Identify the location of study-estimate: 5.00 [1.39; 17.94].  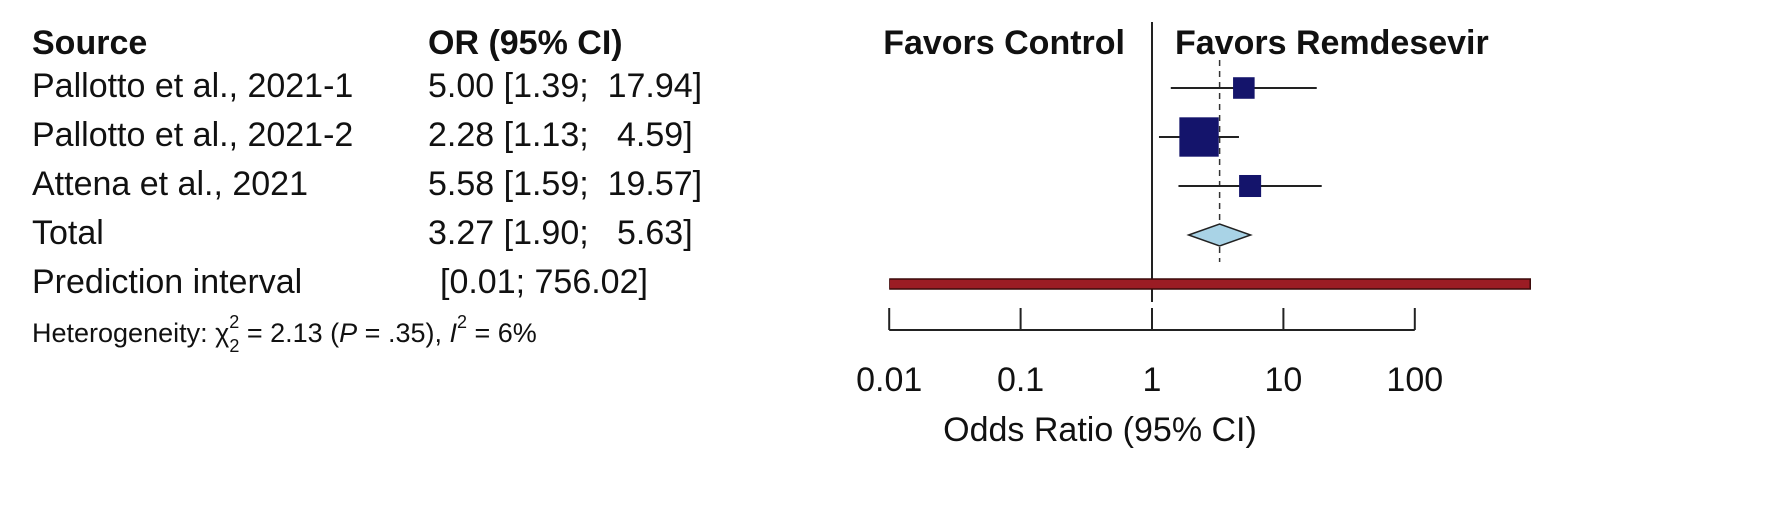
(565, 86).